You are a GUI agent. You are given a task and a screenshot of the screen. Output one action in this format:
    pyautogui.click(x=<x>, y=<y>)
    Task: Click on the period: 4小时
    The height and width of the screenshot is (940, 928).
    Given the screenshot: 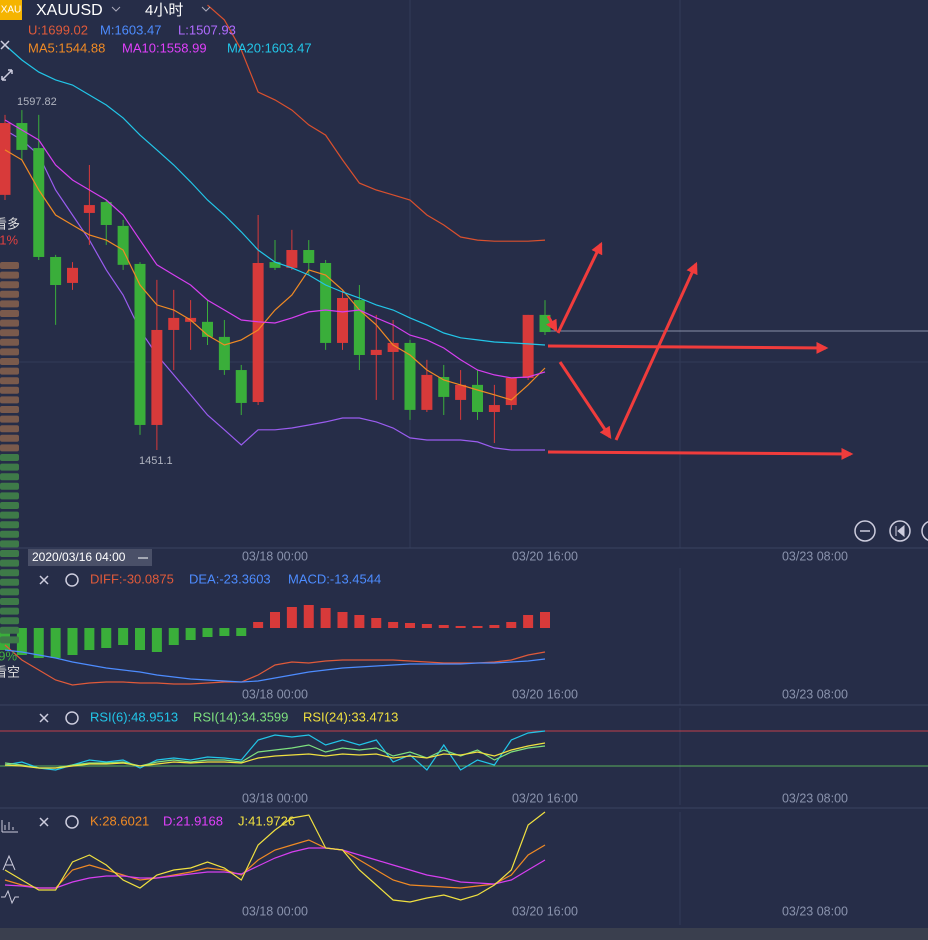 What is the action you would take?
    pyautogui.click(x=164, y=10)
    